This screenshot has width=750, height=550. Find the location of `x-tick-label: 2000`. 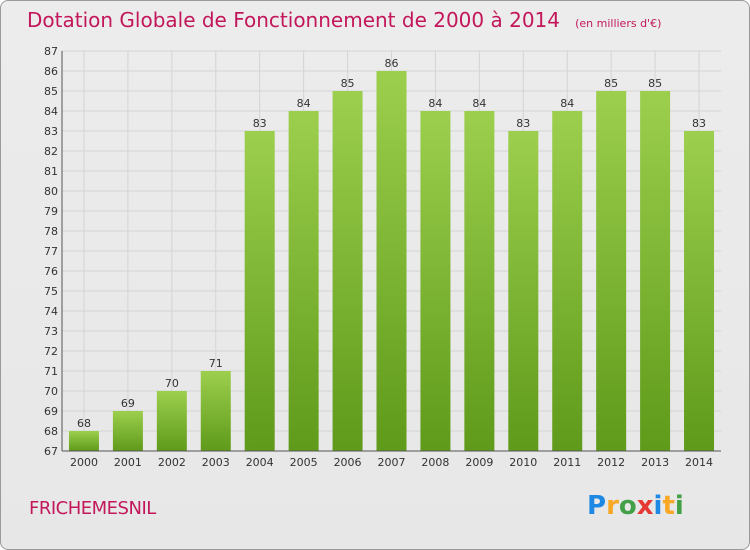

x-tick-label: 2000 is located at coordinates (84, 462).